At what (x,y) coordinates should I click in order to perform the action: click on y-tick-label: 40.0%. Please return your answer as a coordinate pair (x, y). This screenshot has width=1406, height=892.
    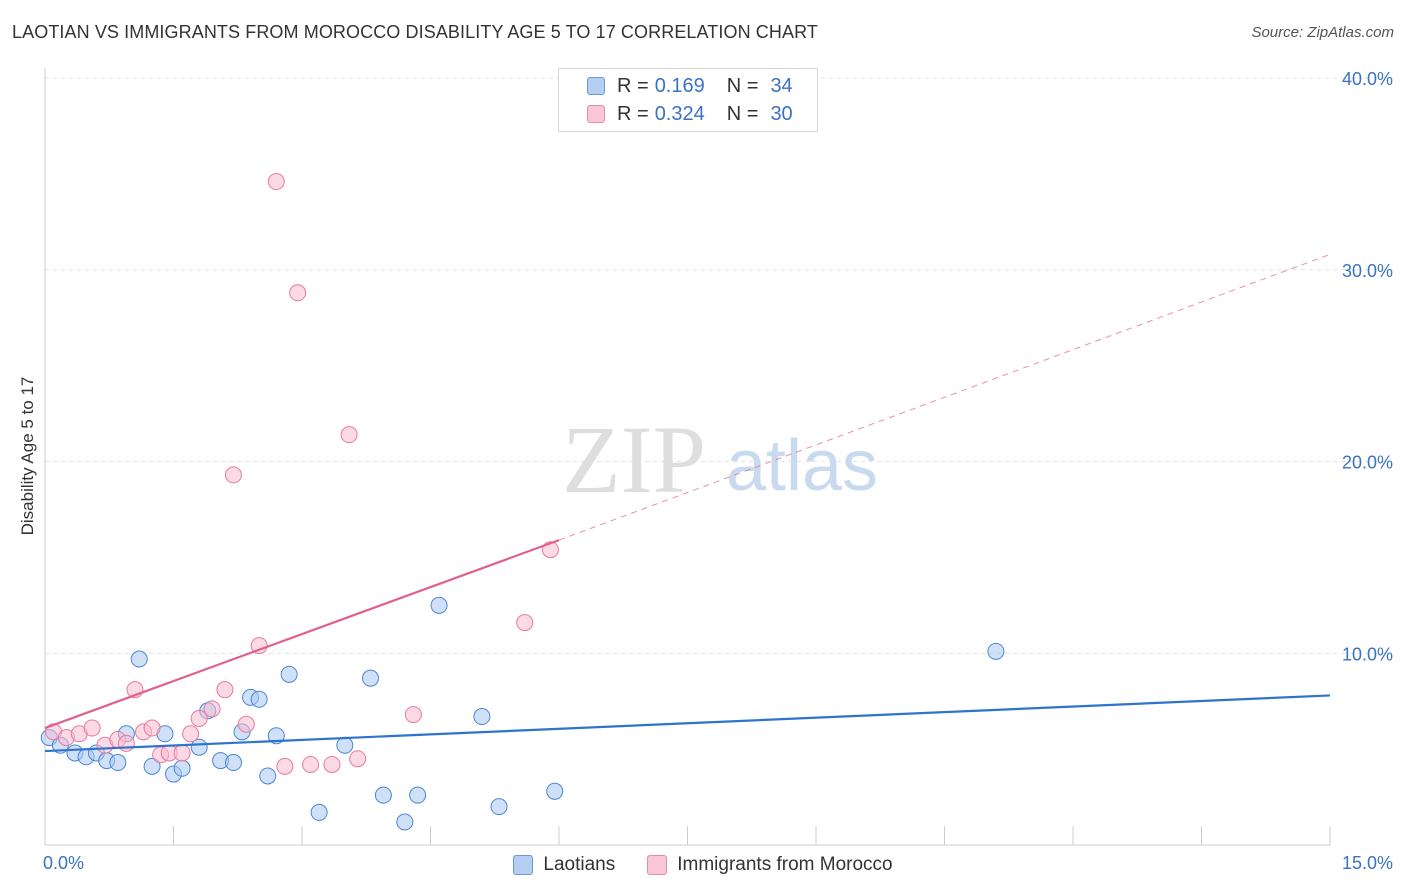
    Looking at the image, I should click on (1367, 79).